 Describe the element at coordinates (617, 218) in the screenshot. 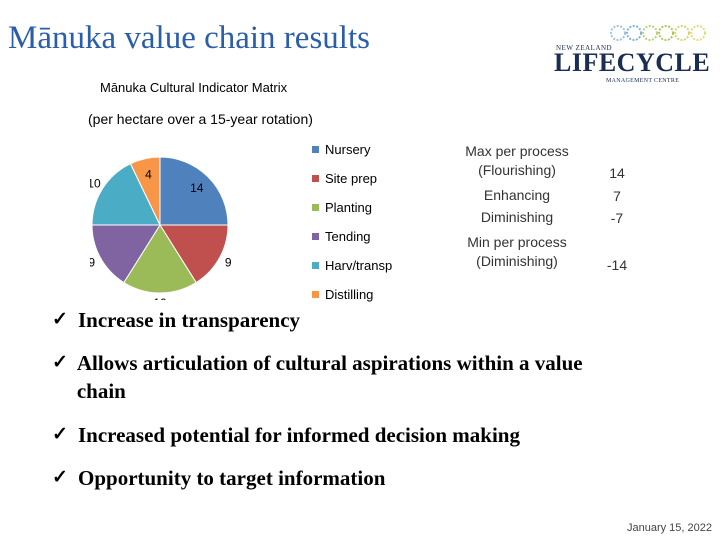

I see `diminishing-value: -7` at that location.